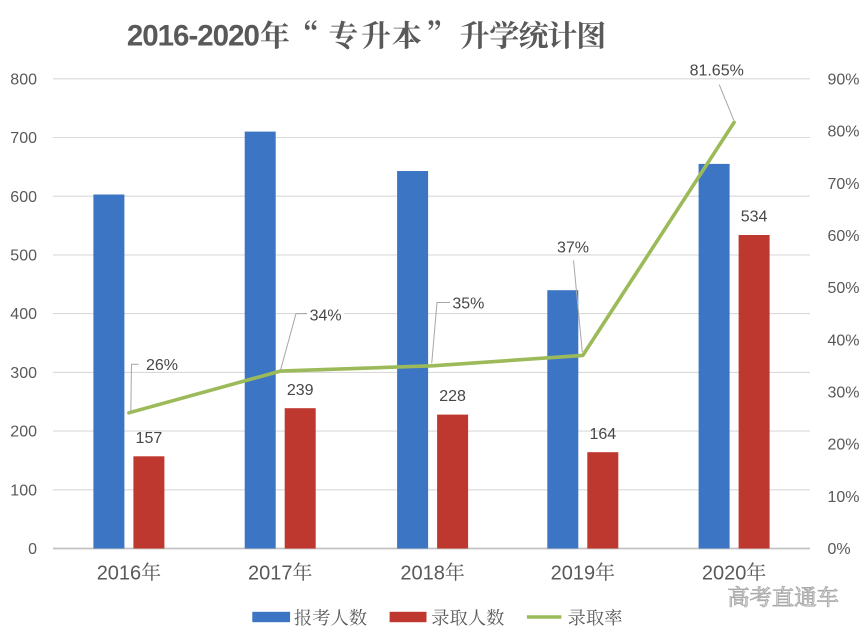 The width and height of the screenshot is (866, 636). Describe the element at coordinates (844, 184) in the screenshot. I see `svg-text: 70%` at that location.